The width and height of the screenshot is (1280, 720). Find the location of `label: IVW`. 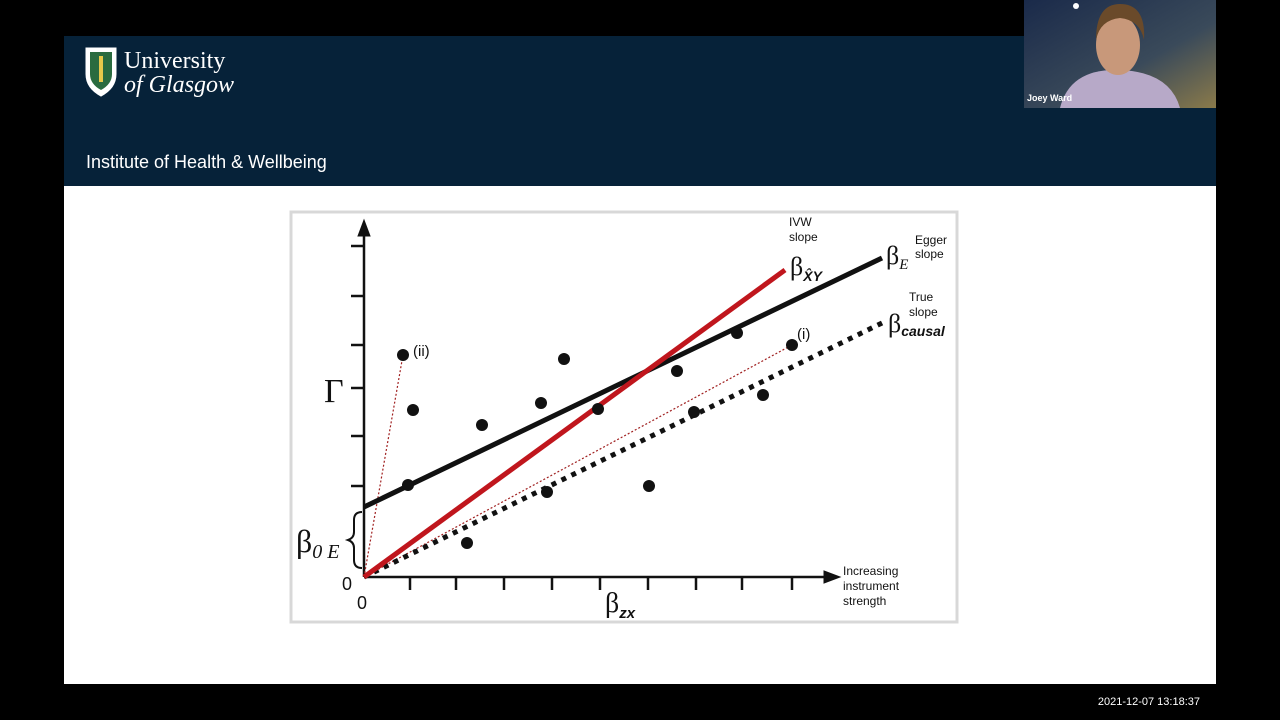

label: IVW is located at coordinates (800, 222).